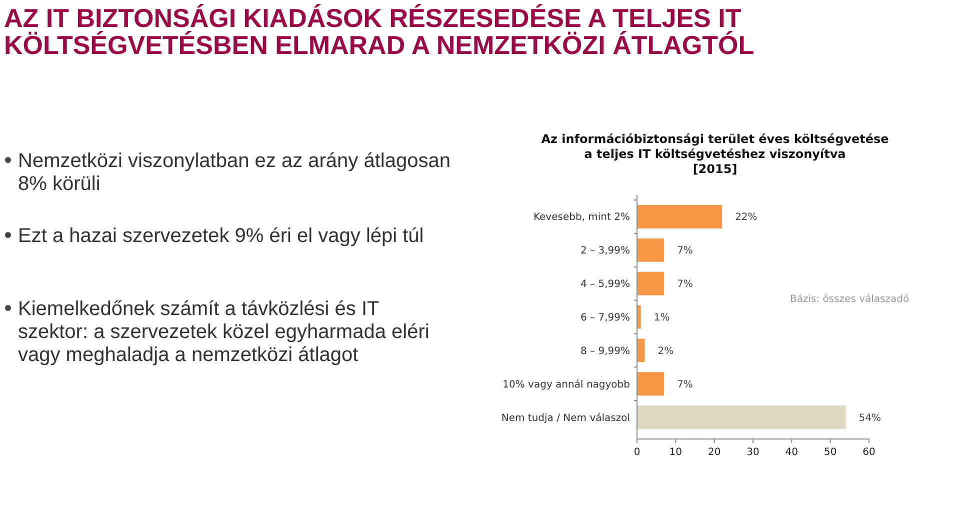 This screenshot has height=529, width=960. What do you see at coordinates (379, 31) in the screenshot?
I see `text: AZ IT BIZTONSÁGI KIADÁSOK RÉSZESEDÉSE A TELJES IT KÖLTSÉGVETÉSBEN ELMARAD A NEMZETKÖZI ÁTLAGTÓL` at bounding box center [379, 31].